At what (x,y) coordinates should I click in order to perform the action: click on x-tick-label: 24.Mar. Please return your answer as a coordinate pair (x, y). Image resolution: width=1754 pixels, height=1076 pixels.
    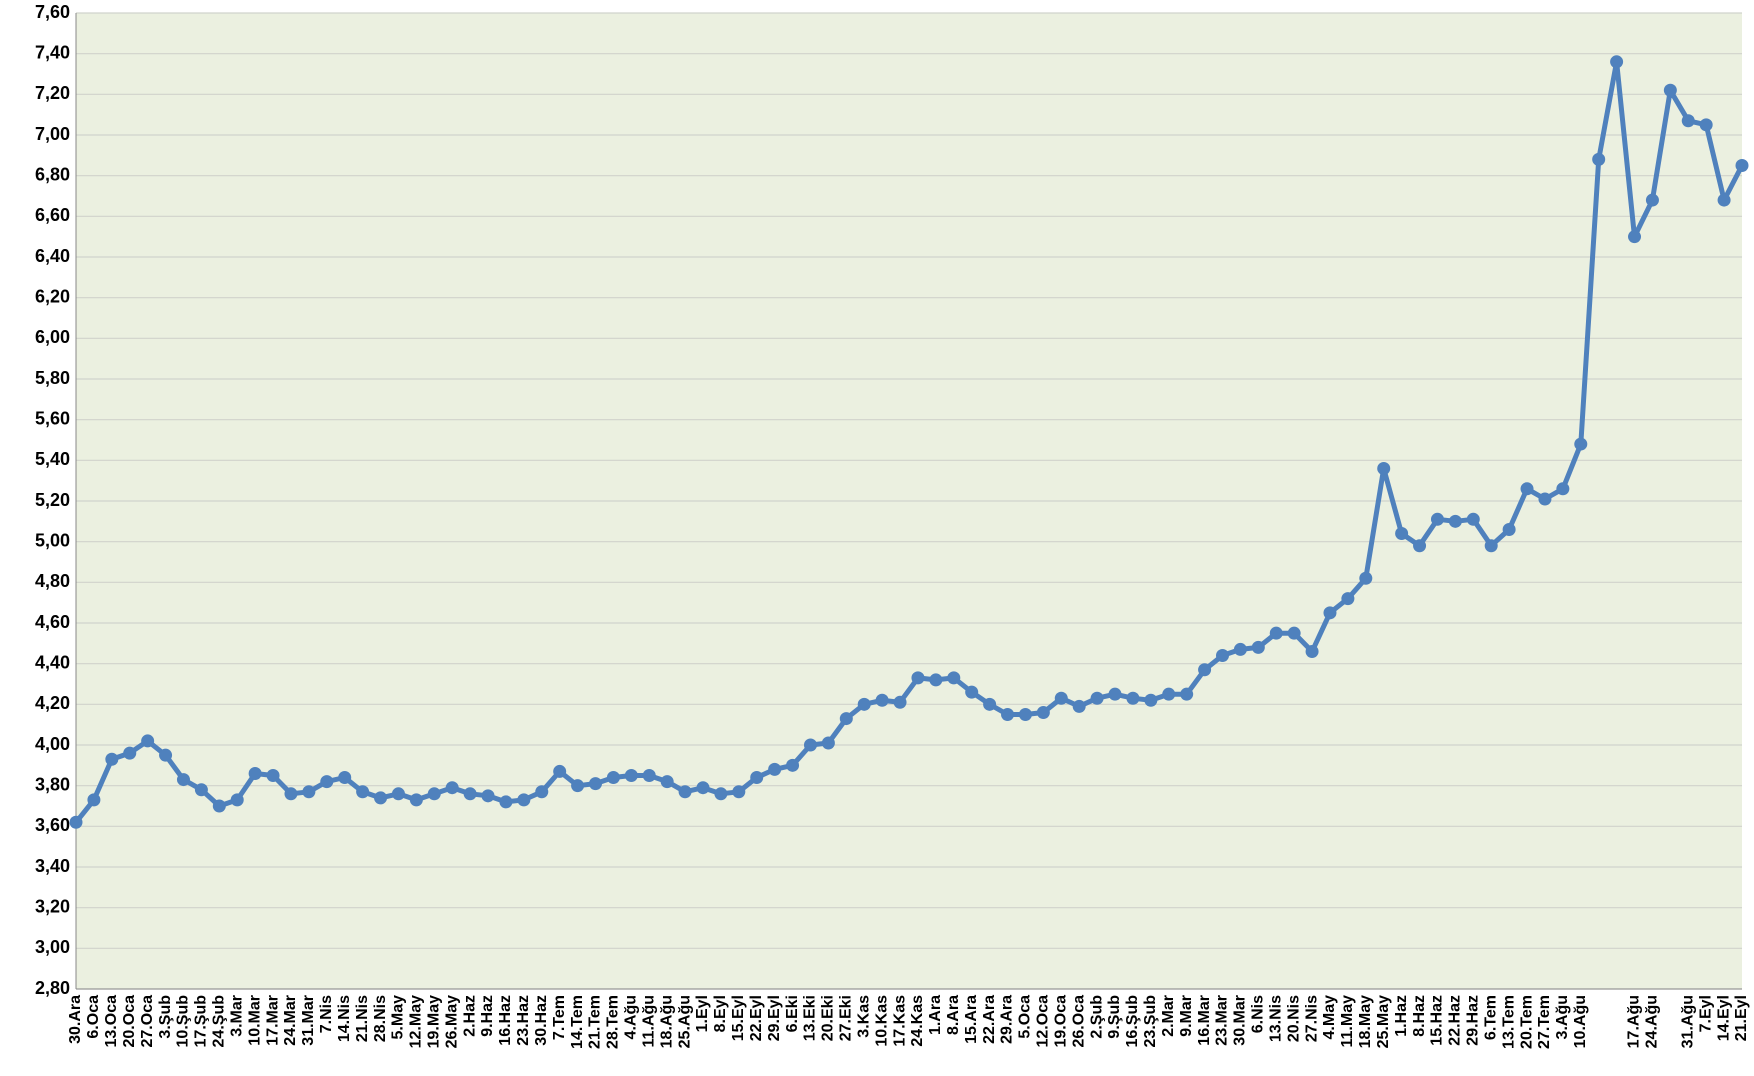
    Looking at the image, I should click on (290, 1020).